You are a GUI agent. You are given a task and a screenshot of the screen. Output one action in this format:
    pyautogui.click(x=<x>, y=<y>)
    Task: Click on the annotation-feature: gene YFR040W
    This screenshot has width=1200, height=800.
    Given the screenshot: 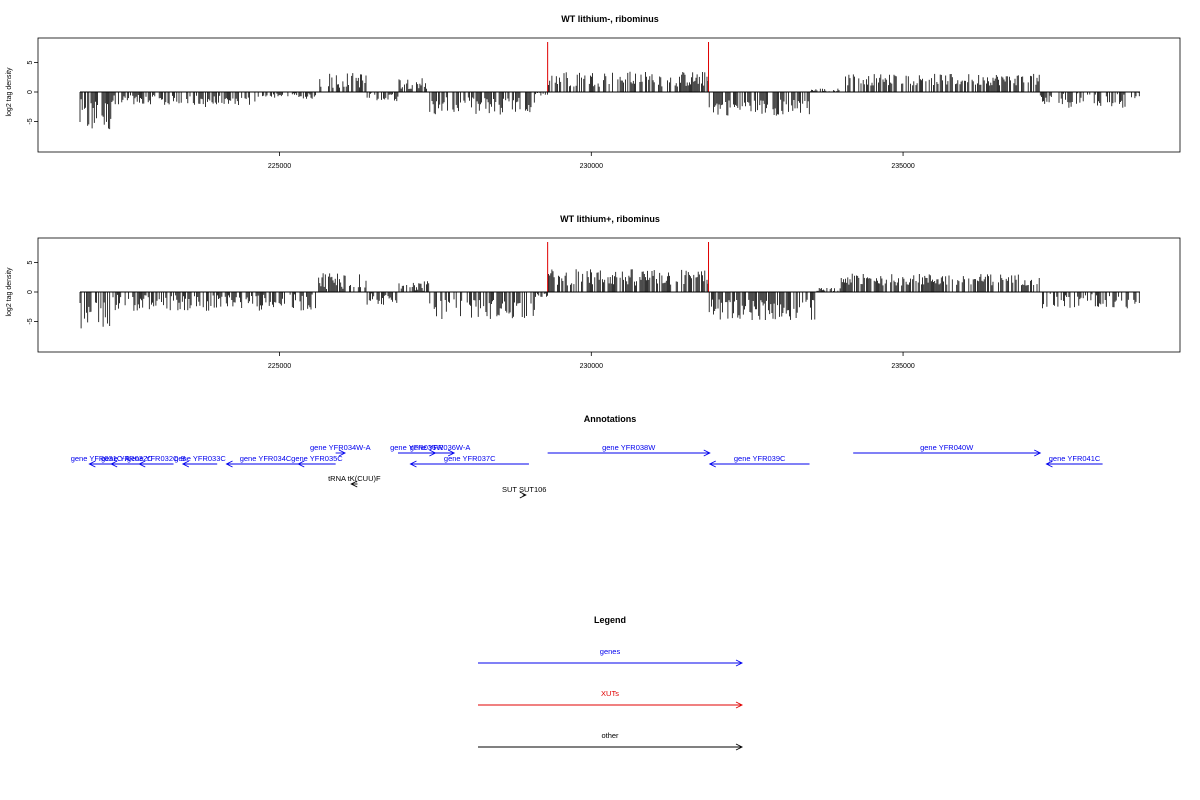 What is the action you would take?
    pyautogui.click(x=947, y=450)
    